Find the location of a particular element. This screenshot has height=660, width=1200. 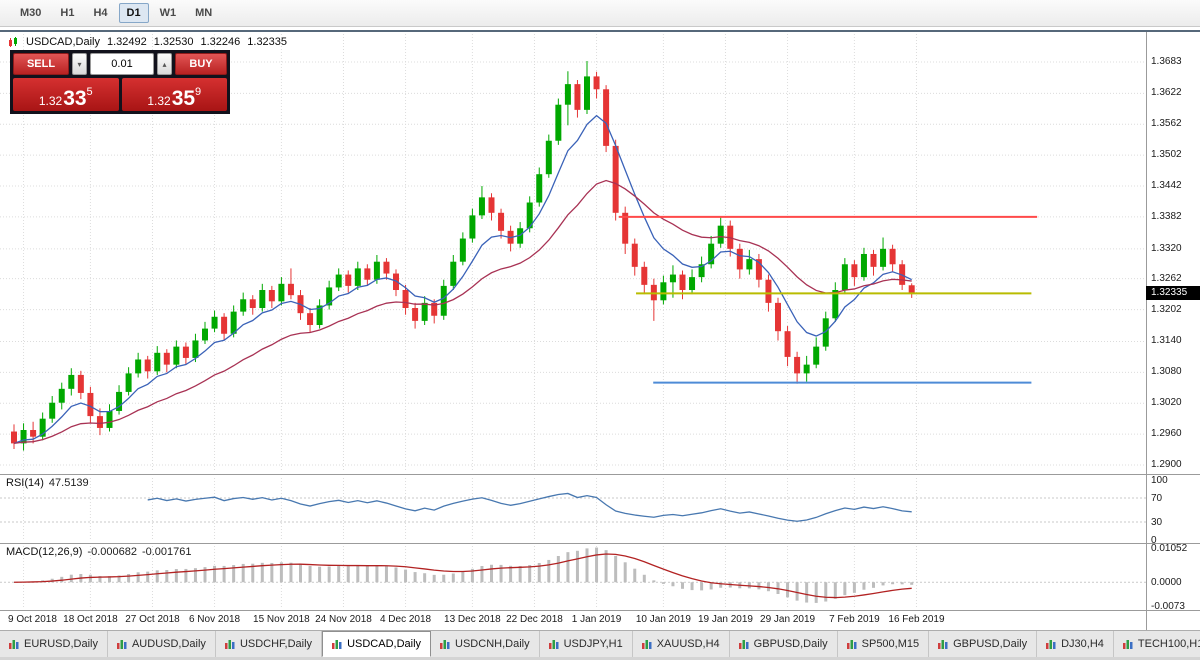

macd-histogram is located at coordinates (468, 575).